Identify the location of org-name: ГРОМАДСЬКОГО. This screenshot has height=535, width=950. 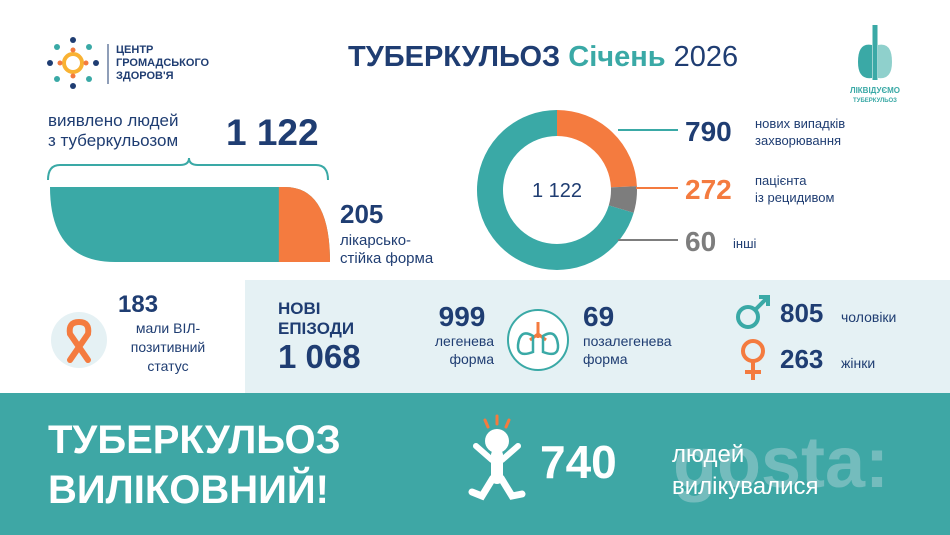
(163, 63).